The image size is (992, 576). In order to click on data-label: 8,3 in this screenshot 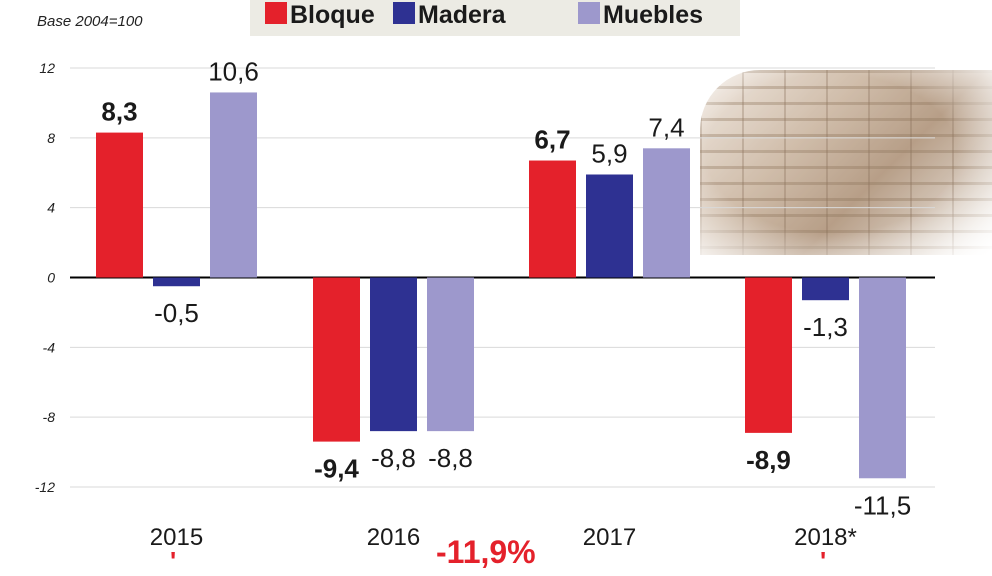, I will do `click(119, 112)`.